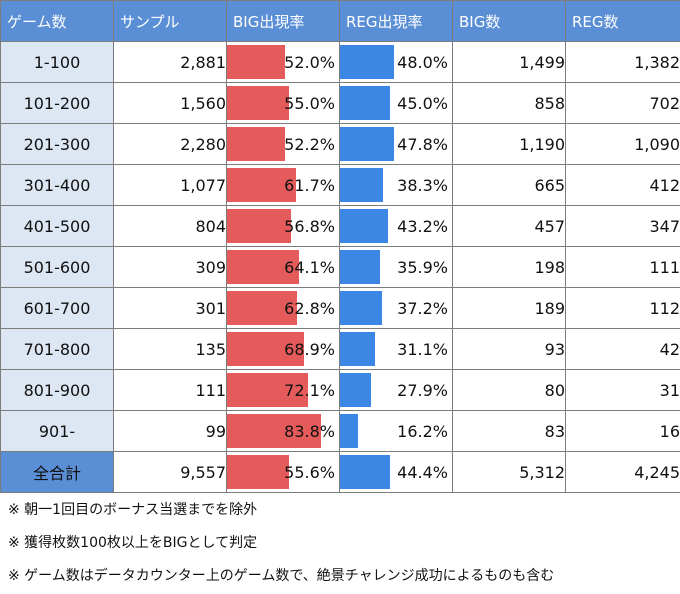  I want to click on reg-rate-label: 16.2%, so click(422, 431).